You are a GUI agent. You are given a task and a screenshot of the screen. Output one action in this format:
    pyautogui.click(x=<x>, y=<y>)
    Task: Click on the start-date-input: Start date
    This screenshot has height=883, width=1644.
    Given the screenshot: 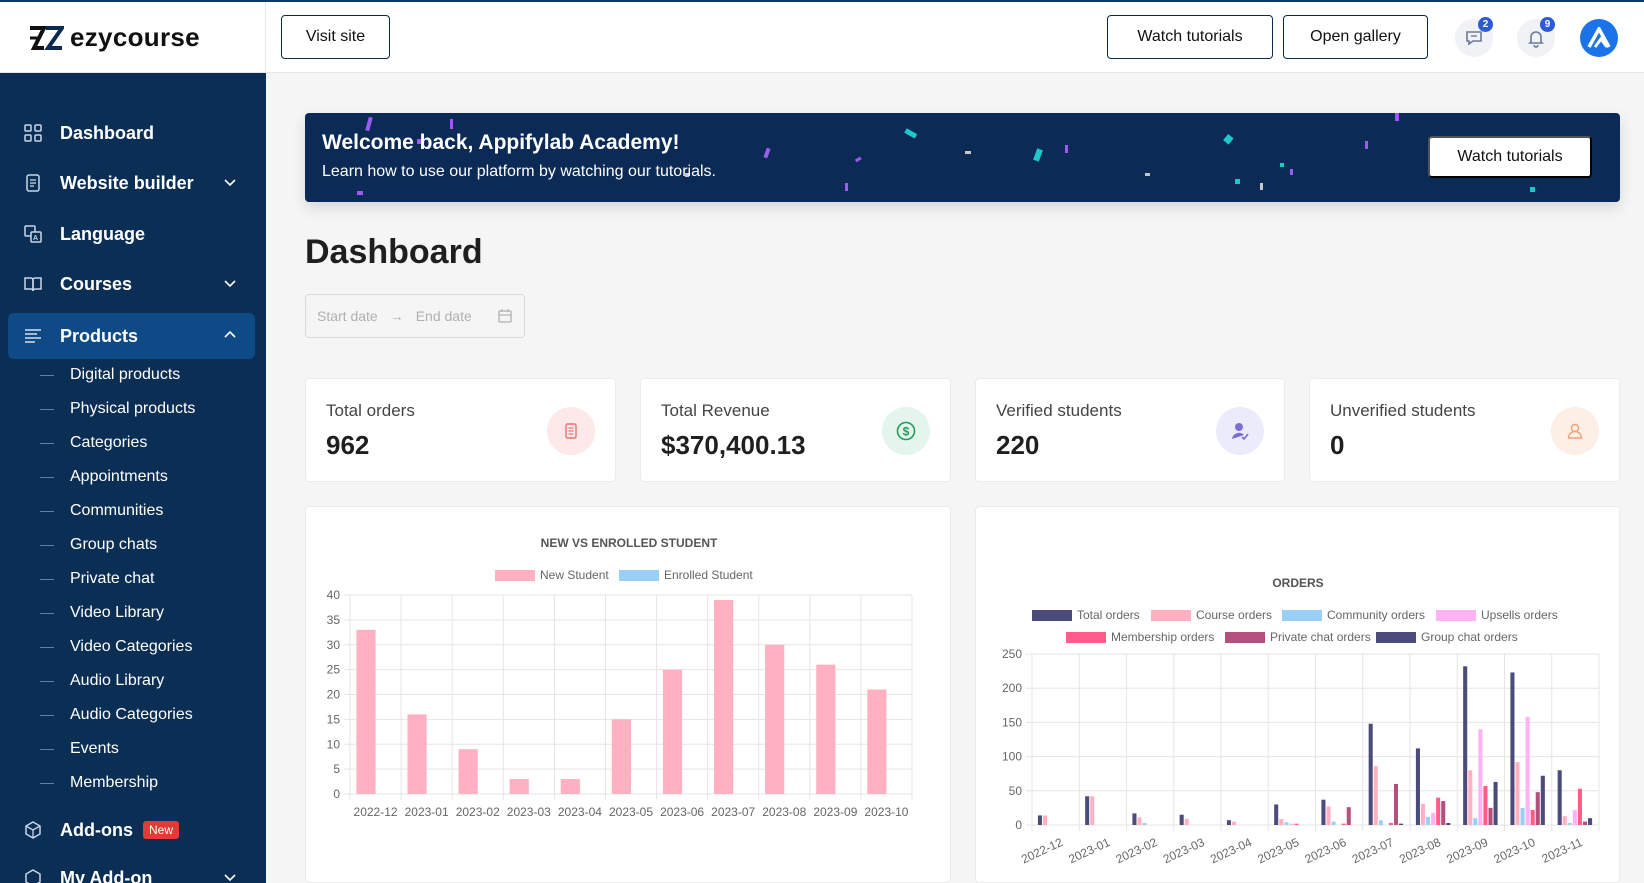 What is the action you would take?
    pyautogui.click(x=347, y=316)
    